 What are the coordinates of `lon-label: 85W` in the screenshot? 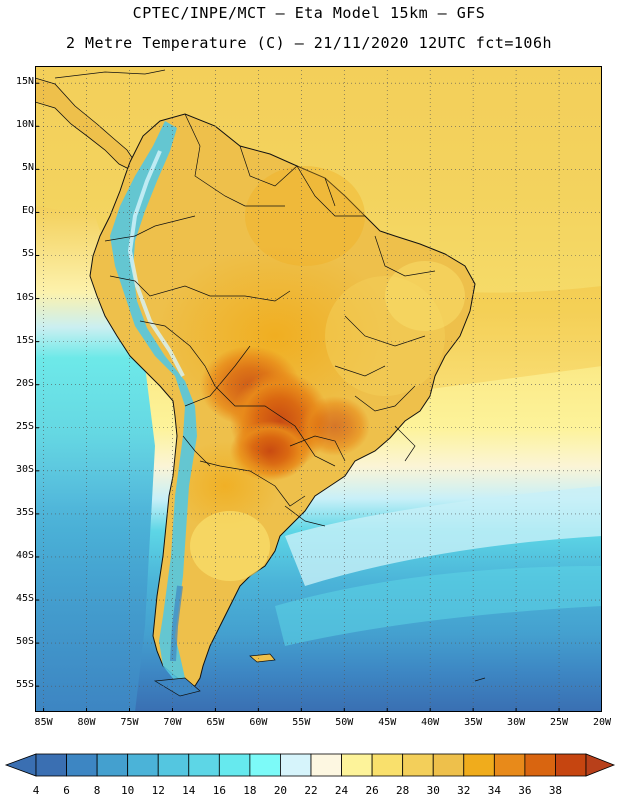 It's located at (43, 722).